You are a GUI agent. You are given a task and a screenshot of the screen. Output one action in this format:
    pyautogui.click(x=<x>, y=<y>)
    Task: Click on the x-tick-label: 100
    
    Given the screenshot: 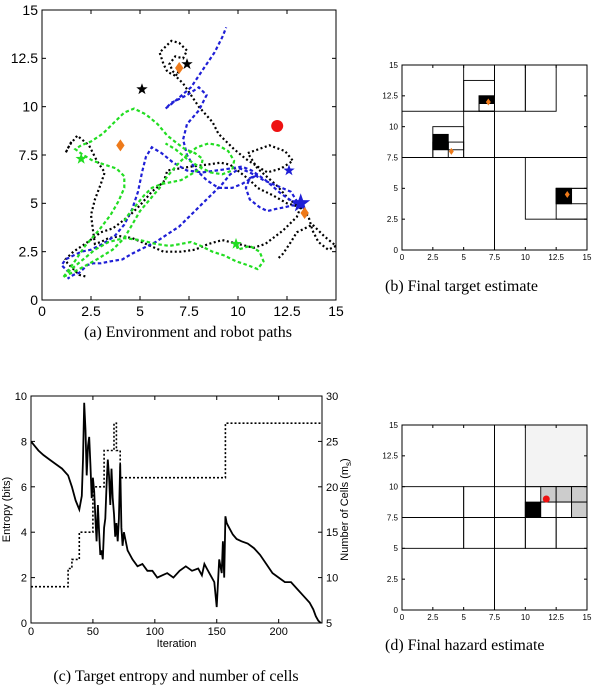 What is the action you would take?
    pyautogui.click(x=155, y=632)
    